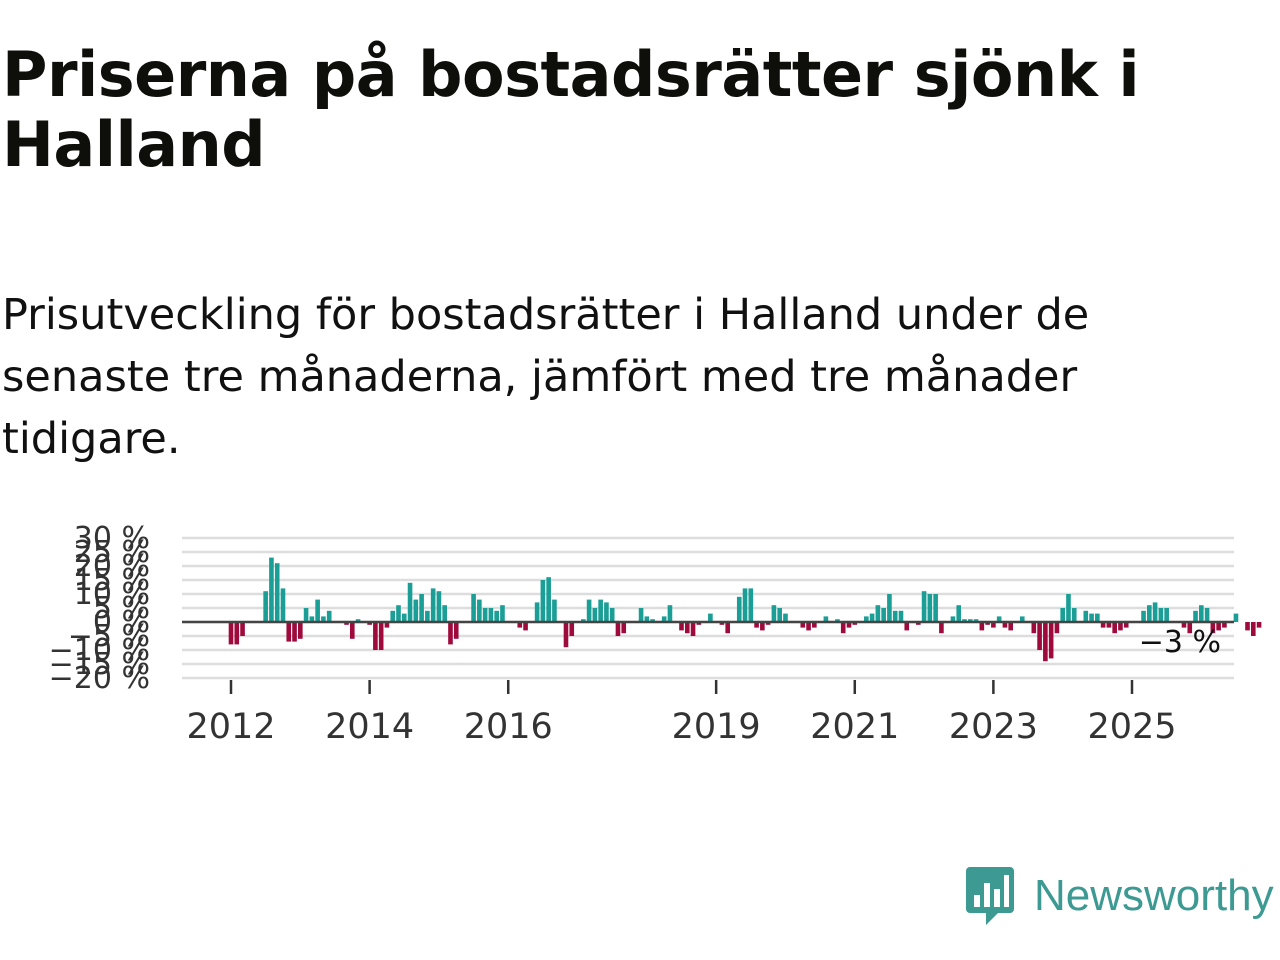 The height and width of the screenshot is (960, 1280). Describe the element at coordinates (112, 538) in the screenshot. I see `y-tick-label: 30 %` at that location.